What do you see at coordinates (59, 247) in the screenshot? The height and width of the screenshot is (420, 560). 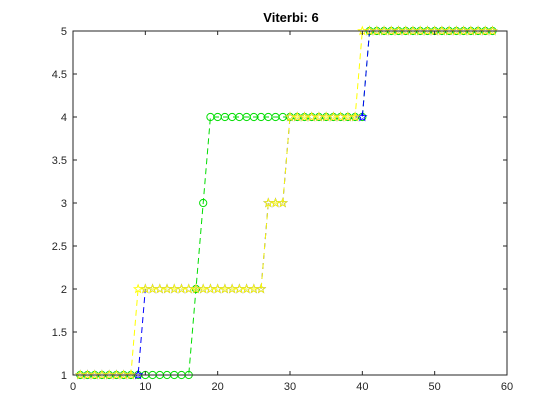 I see `y-tick-label: 2.5` at bounding box center [59, 247].